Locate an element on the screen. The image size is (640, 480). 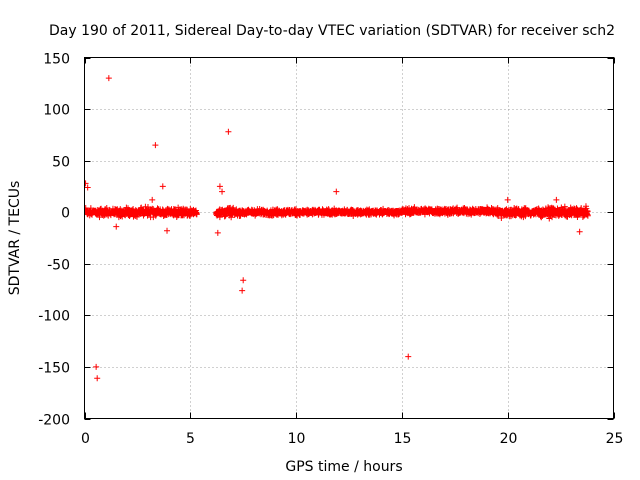
x-tick-label: 20 is located at coordinates (509, 439).